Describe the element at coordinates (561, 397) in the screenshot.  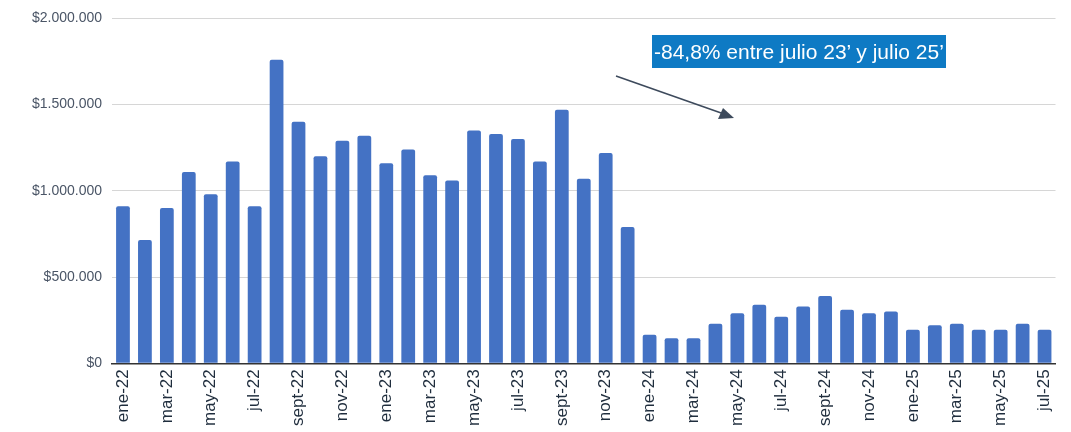
I see `x-tick-label: sept-23` at that location.